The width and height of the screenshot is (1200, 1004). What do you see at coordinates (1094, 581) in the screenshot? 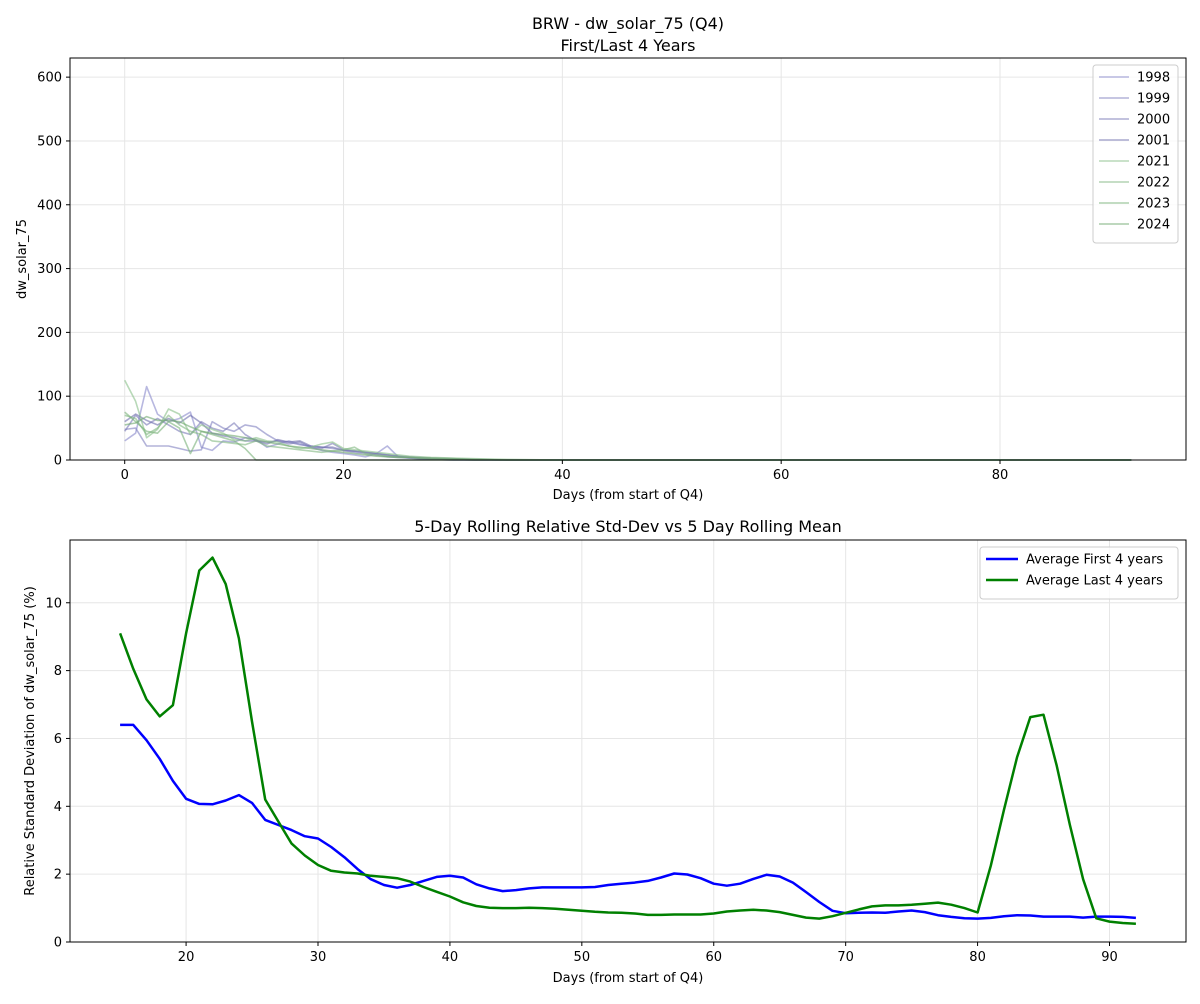
I see `legend-label: Average Last 4 years` at bounding box center [1094, 581].